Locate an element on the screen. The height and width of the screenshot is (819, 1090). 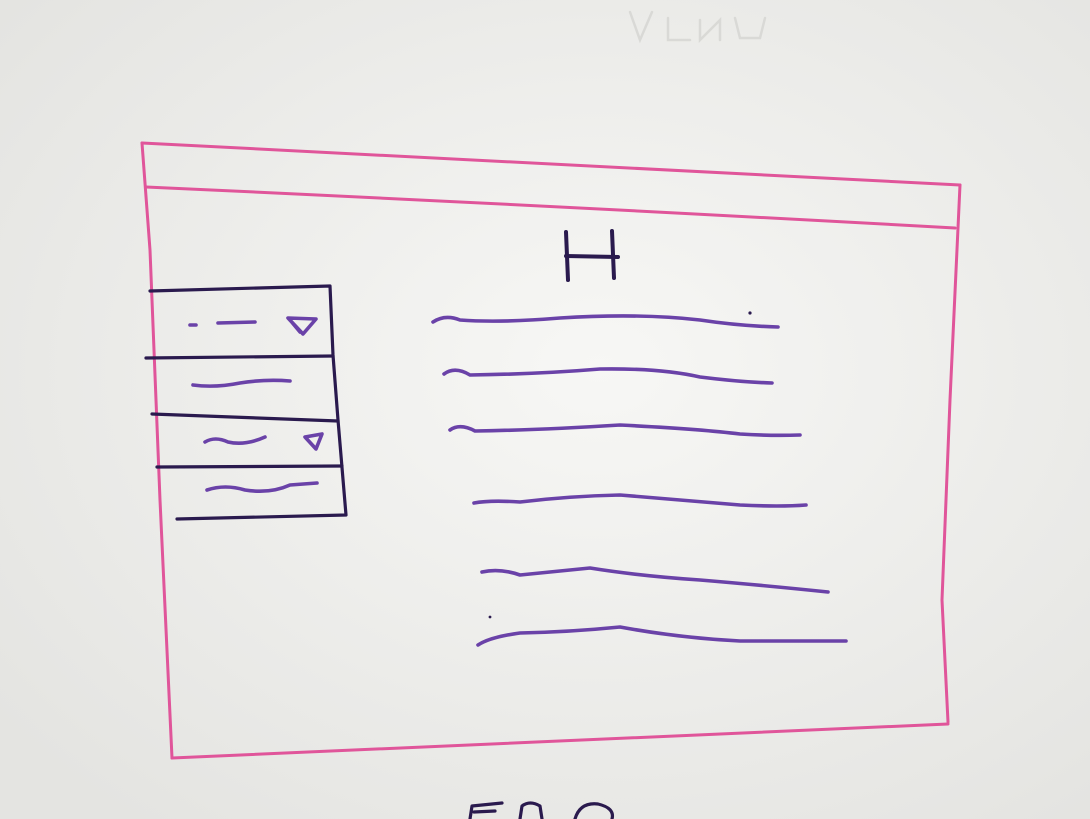
ghost-writing is located at coordinates (697, 27).